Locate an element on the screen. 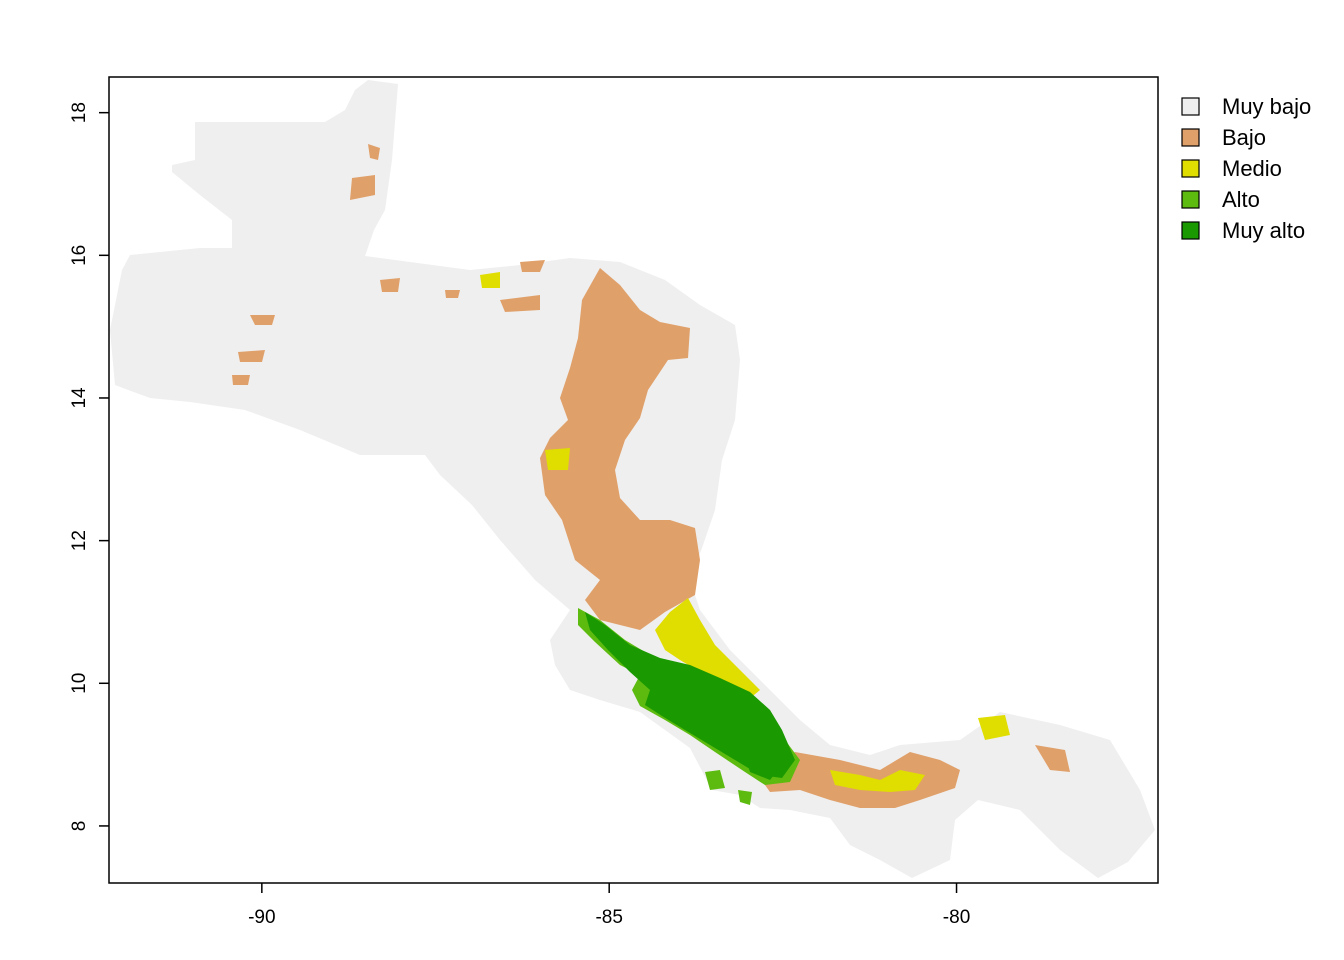 The image size is (1344, 960). legend-label-alto: Alto is located at coordinates (1241, 199).